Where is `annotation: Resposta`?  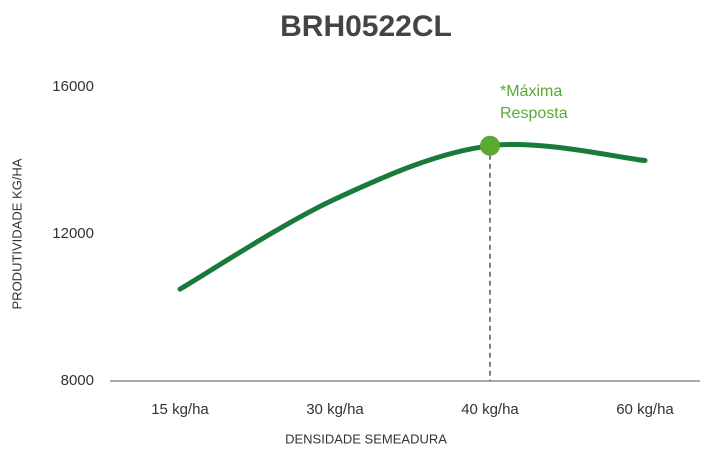
annotation: Resposta is located at coordinates (534, 113).